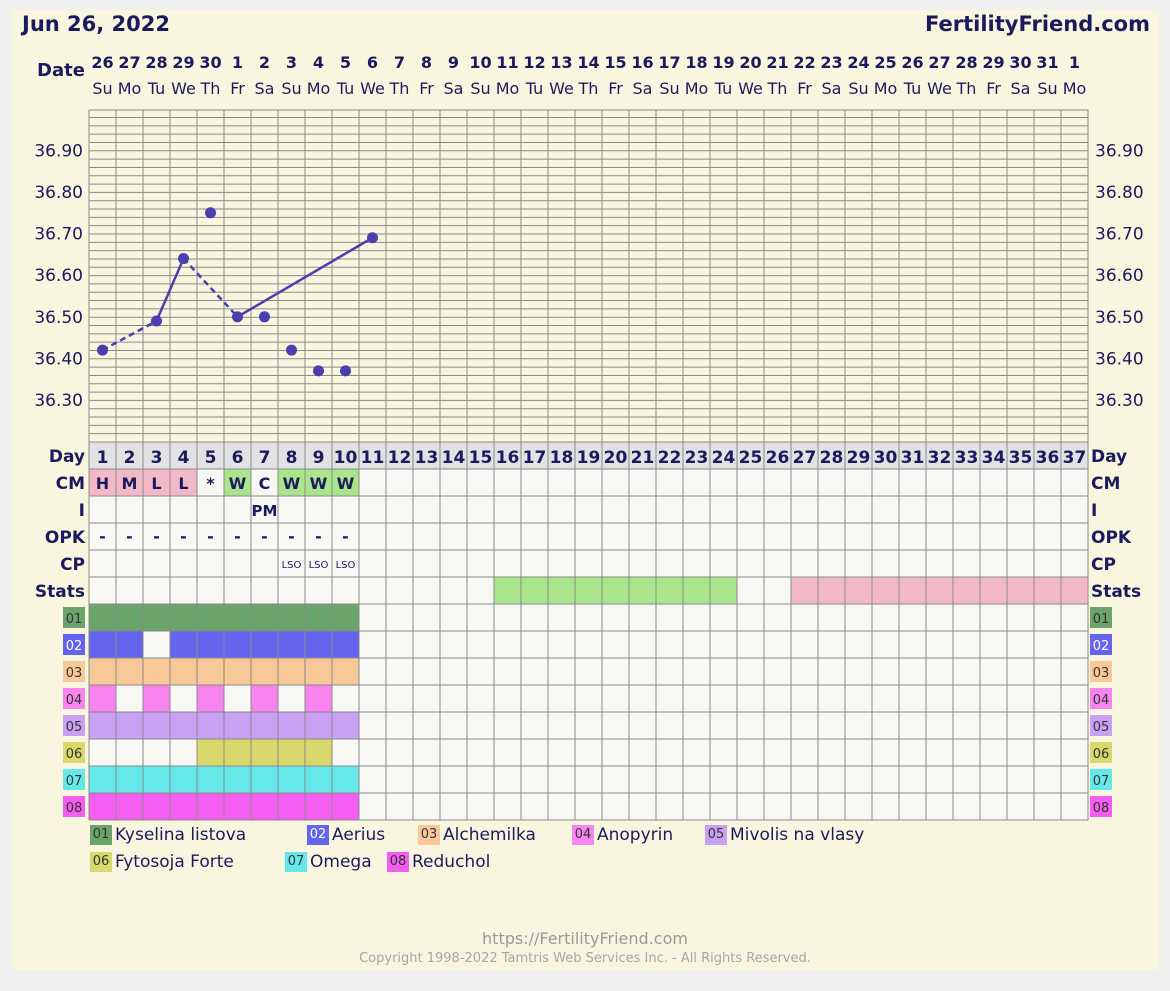  Describe the element at coordinates (615, 62) in the screenshot. I see `date-tick-label: 15` at that location.